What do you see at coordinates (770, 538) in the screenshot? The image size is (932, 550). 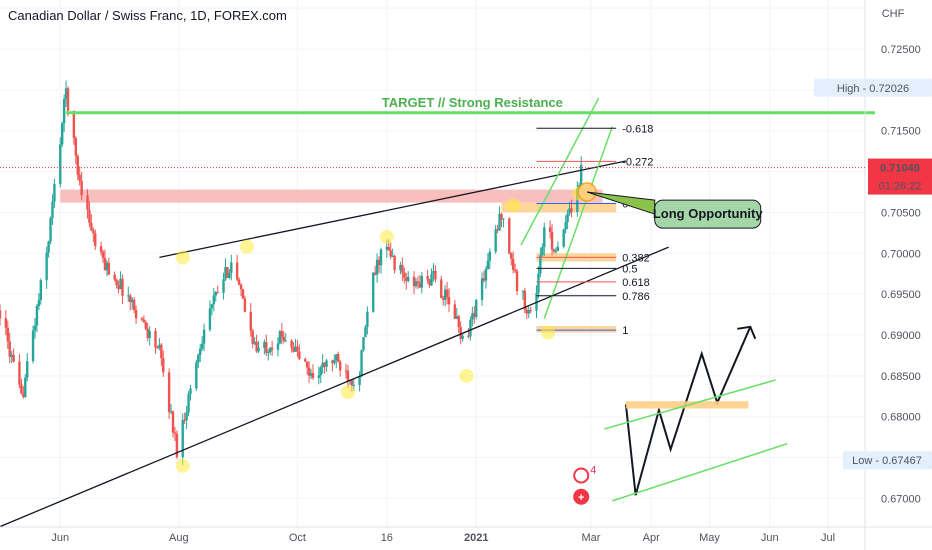 I see `x-tick-label: Jun` at bounding box center [770, 538].